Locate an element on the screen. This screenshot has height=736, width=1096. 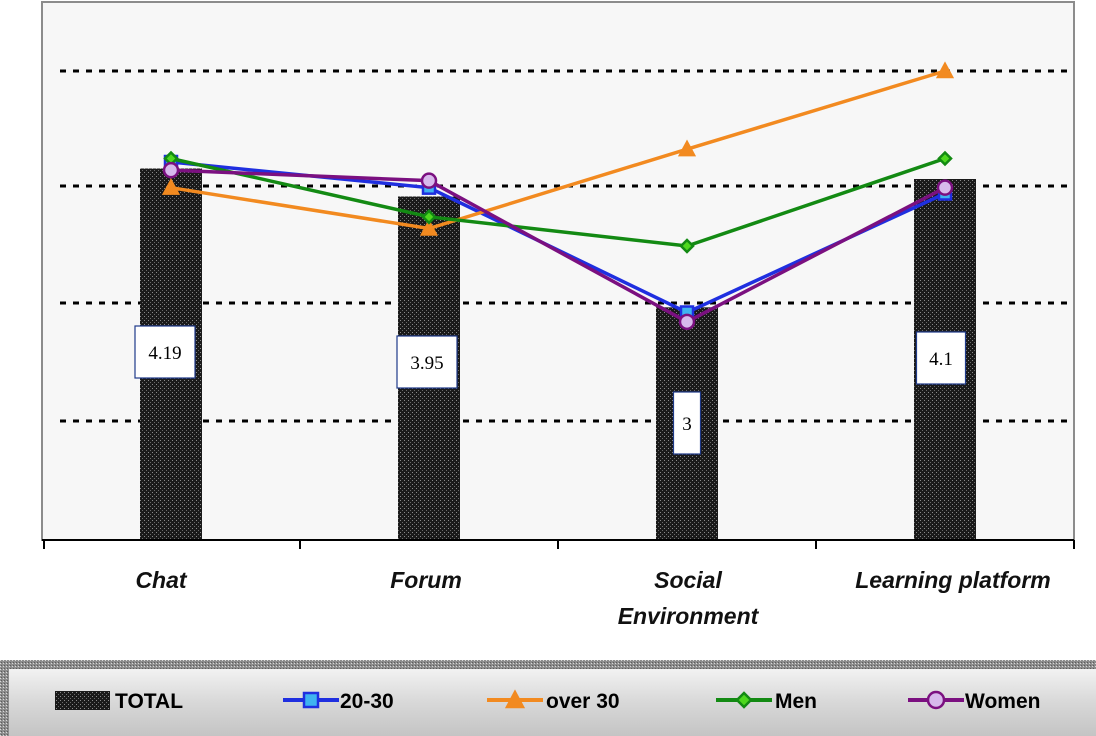
legend-swatch-total is located at coordinates (82, 700).